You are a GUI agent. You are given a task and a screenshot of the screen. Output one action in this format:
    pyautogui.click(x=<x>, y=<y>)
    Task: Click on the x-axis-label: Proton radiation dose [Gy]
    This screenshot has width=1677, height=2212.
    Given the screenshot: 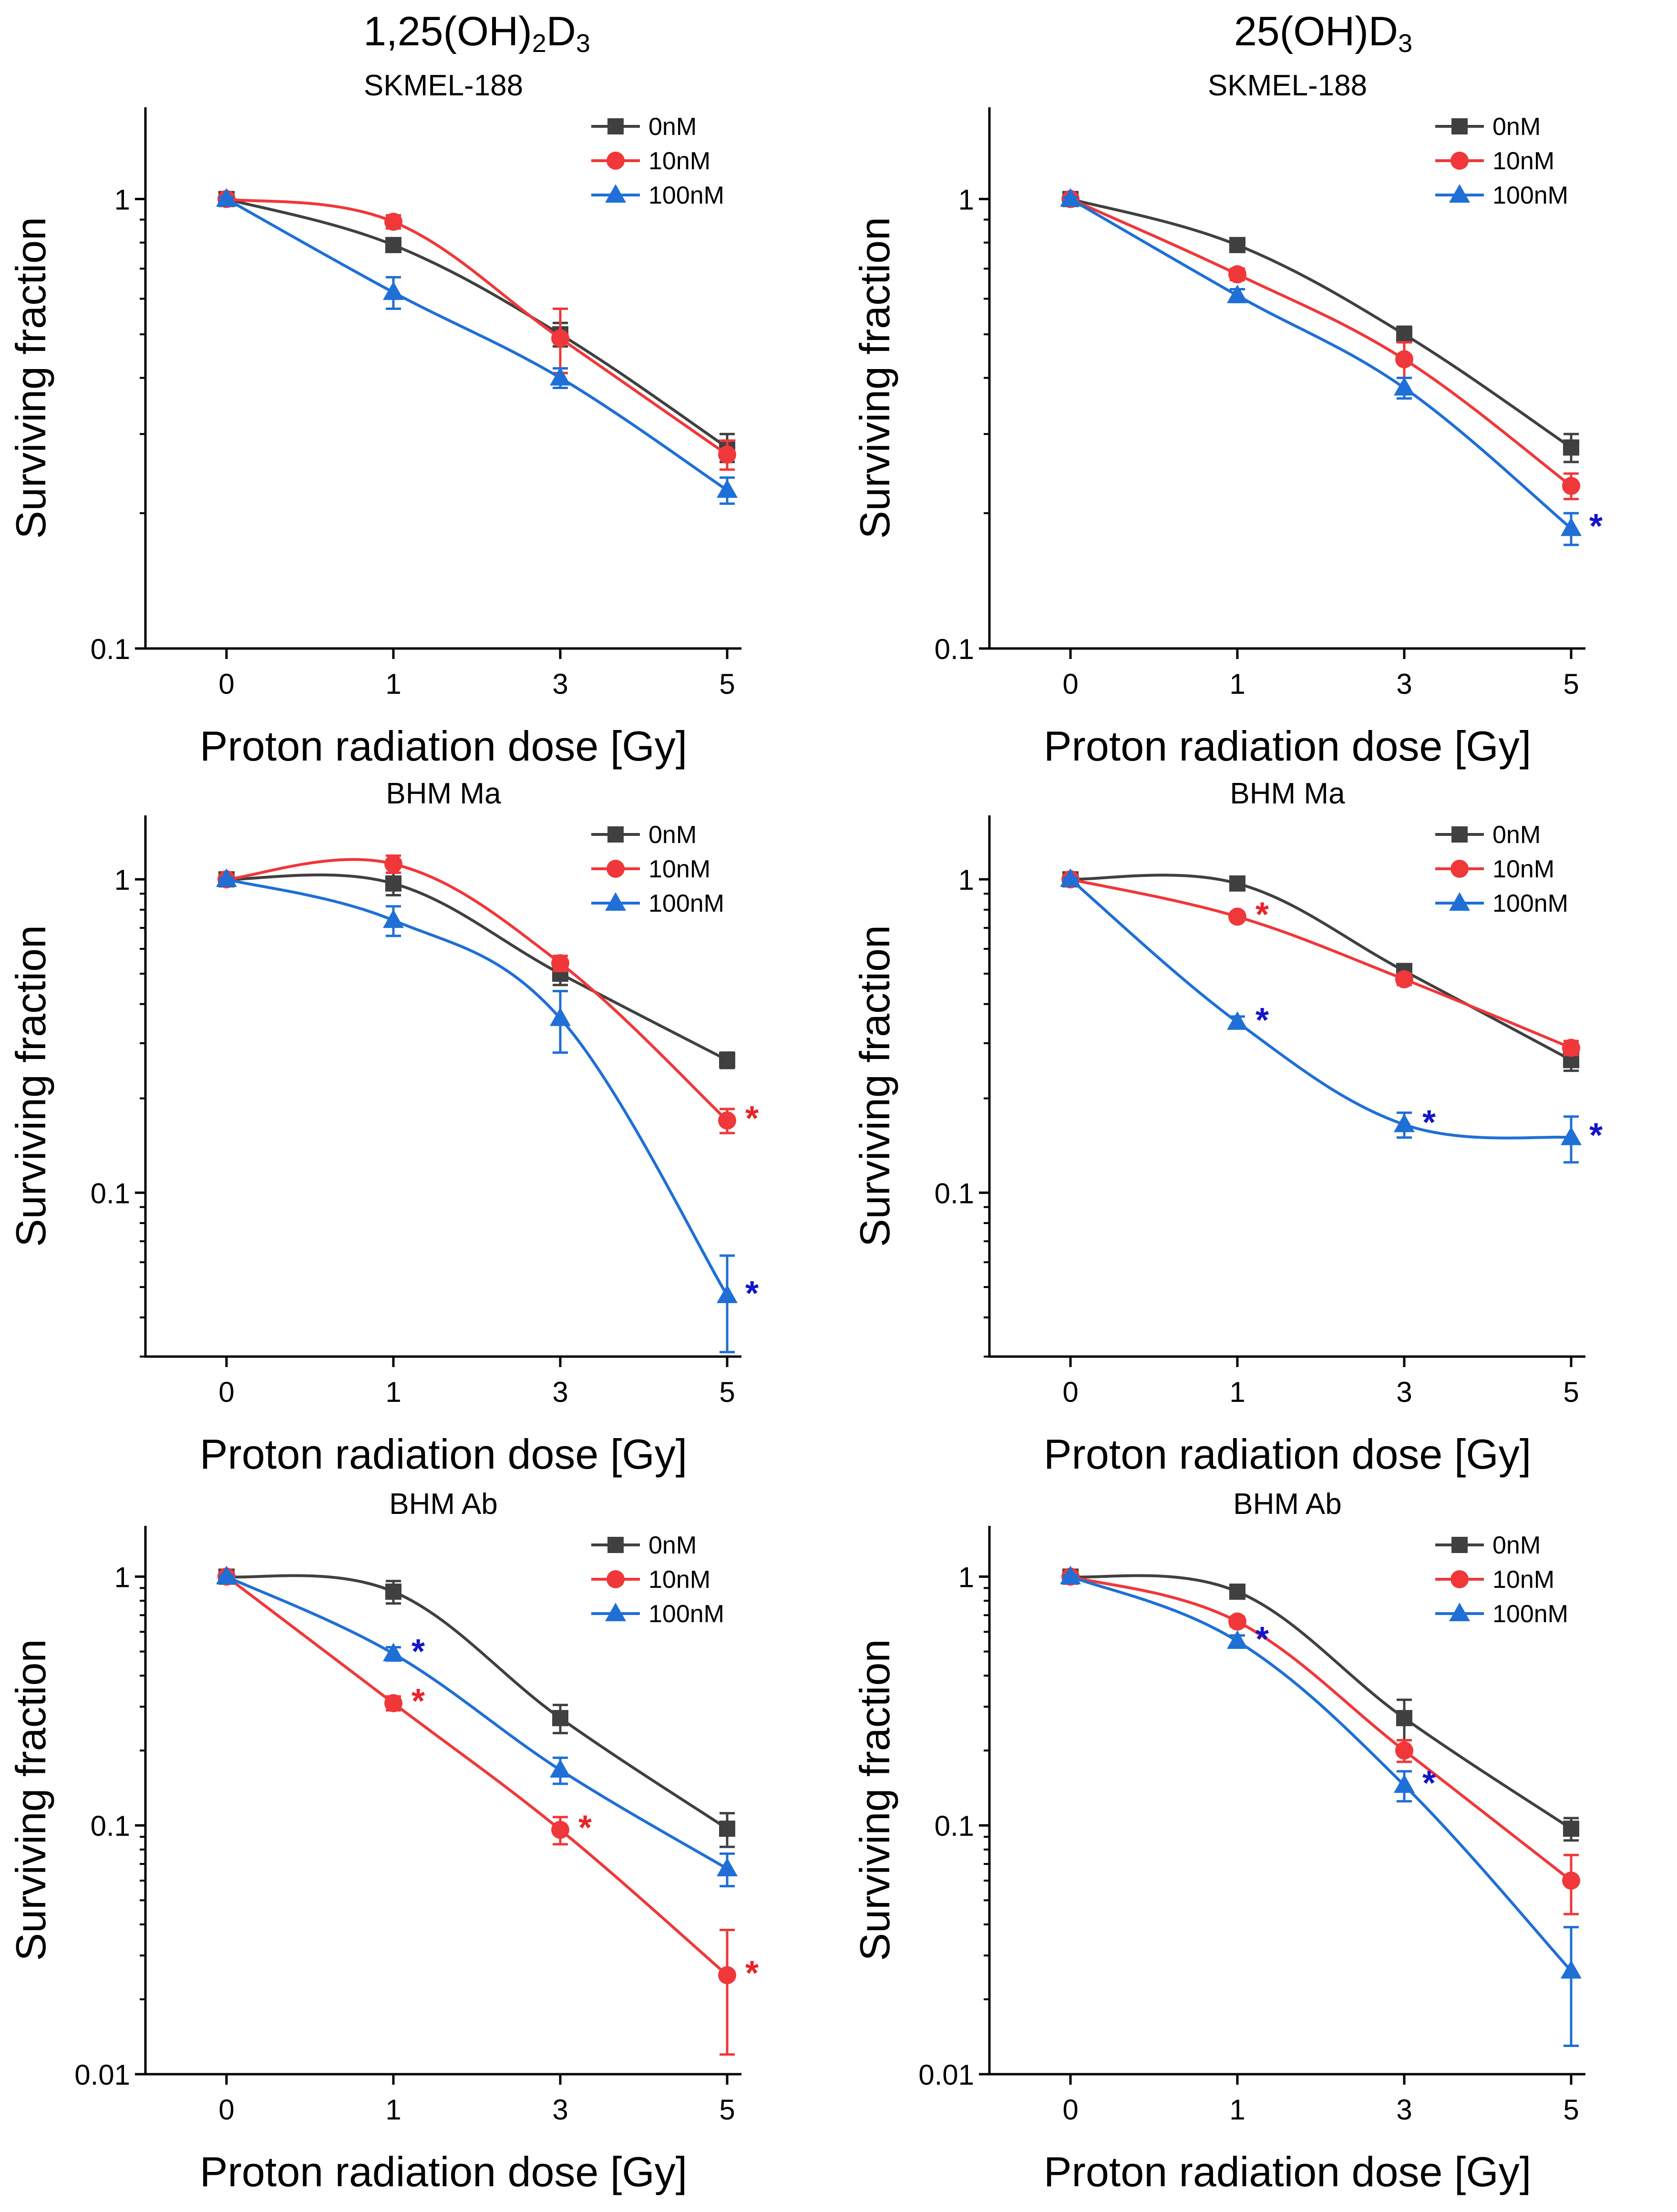 What is the action you would take?
    pyautogui.click(x=1287, y=746)
    